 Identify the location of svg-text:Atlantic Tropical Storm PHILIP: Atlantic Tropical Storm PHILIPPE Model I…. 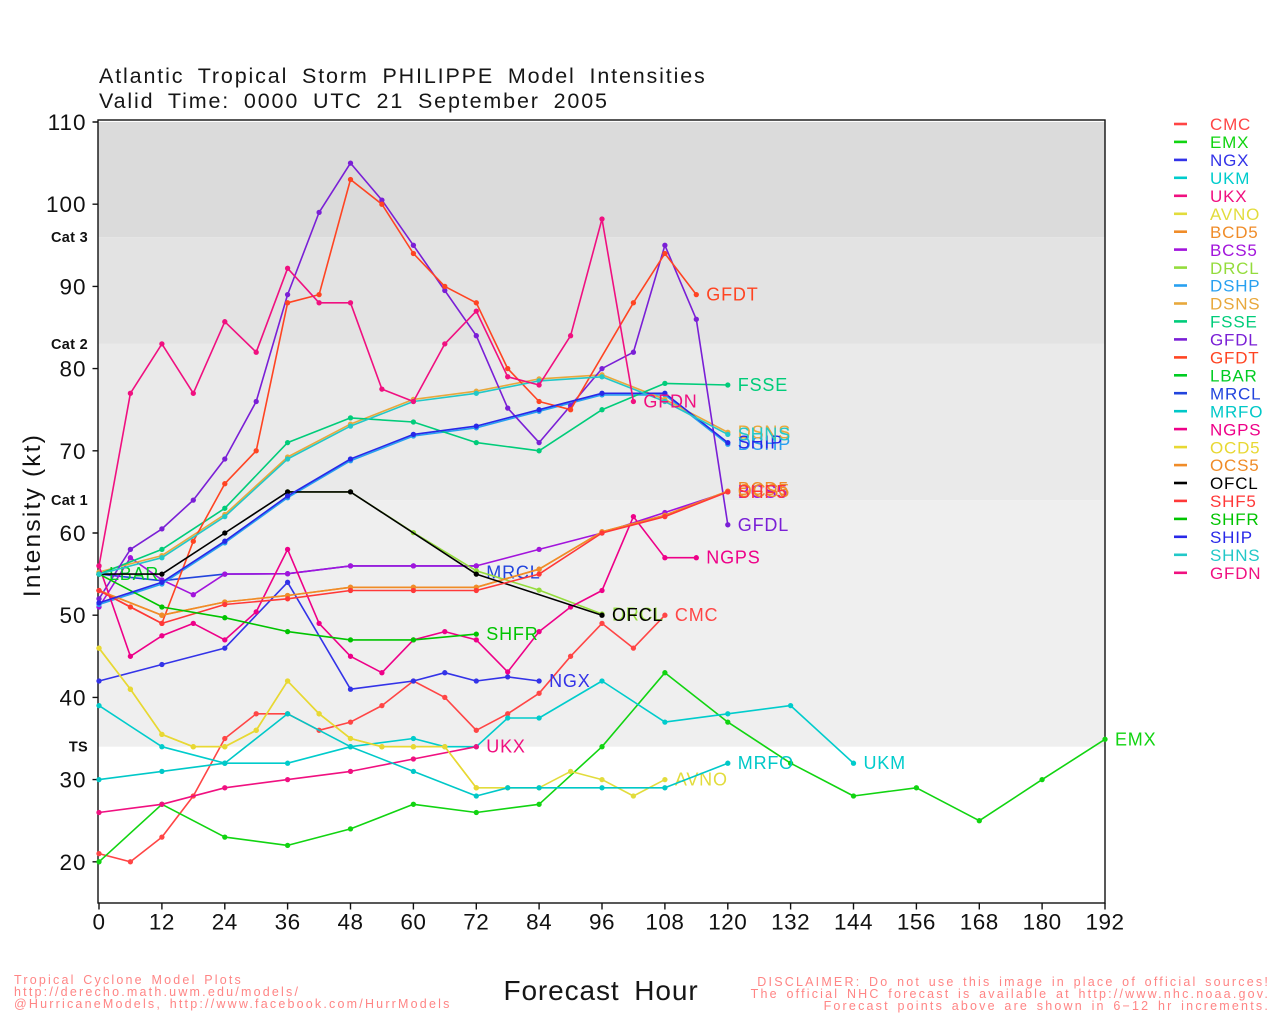
(403, 76).